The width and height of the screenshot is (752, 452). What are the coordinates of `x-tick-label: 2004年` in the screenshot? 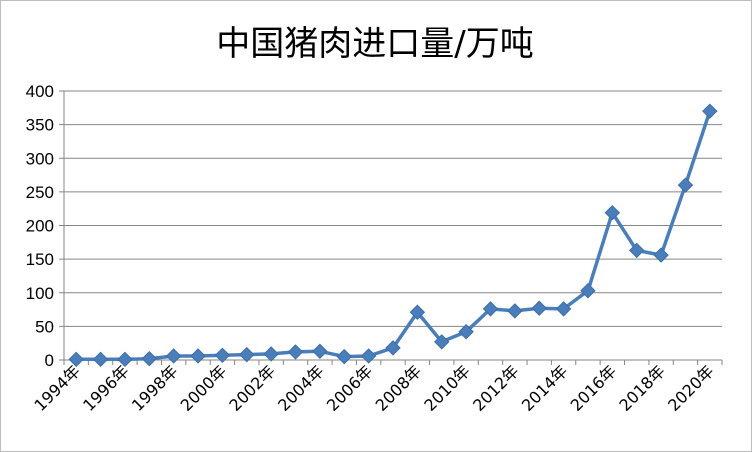 It's located at (301, 388).